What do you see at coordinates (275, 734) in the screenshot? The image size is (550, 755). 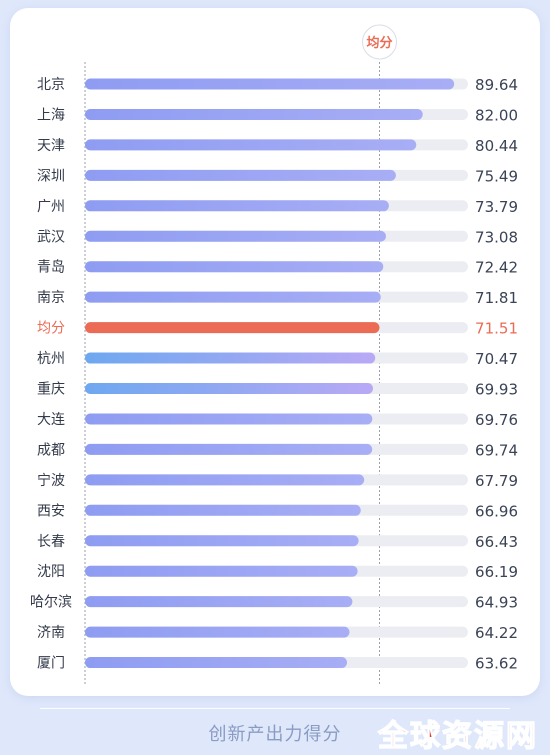 I see `x-axis-caption: 创新产出力得分` at bounding box center [275, 734].